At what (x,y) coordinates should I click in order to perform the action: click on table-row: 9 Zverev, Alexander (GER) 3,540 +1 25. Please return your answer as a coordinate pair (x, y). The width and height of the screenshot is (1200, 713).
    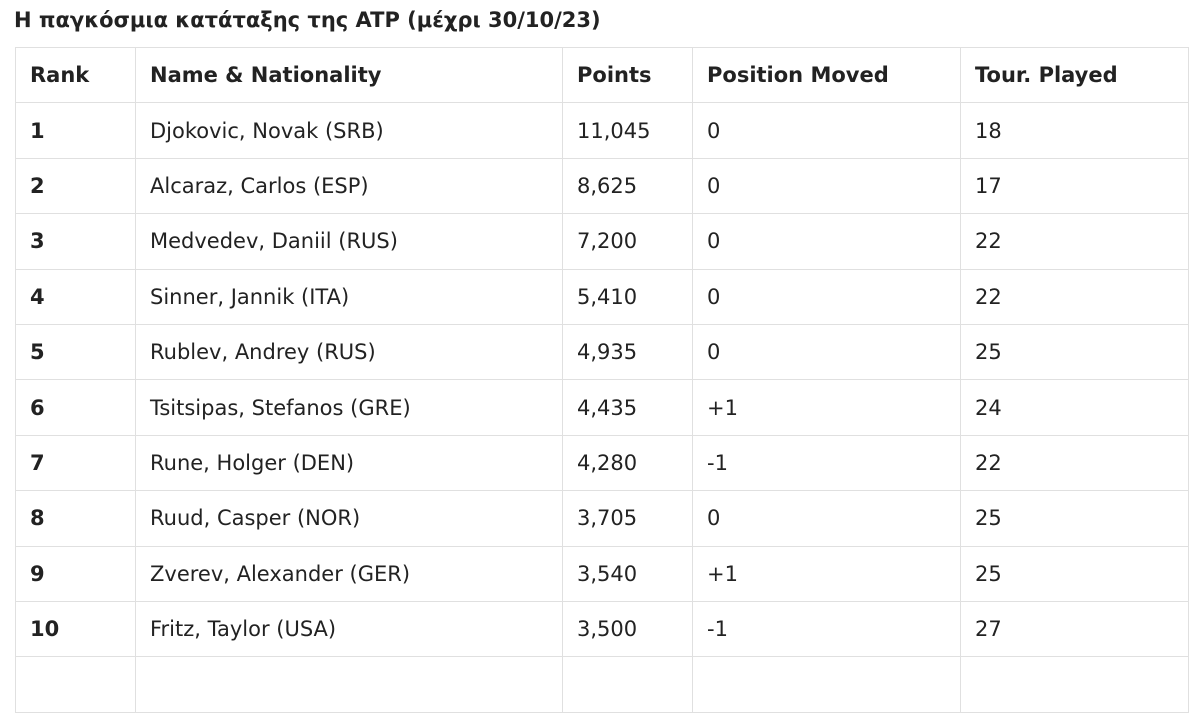
    Looking at the image, I should click on (602, 573).